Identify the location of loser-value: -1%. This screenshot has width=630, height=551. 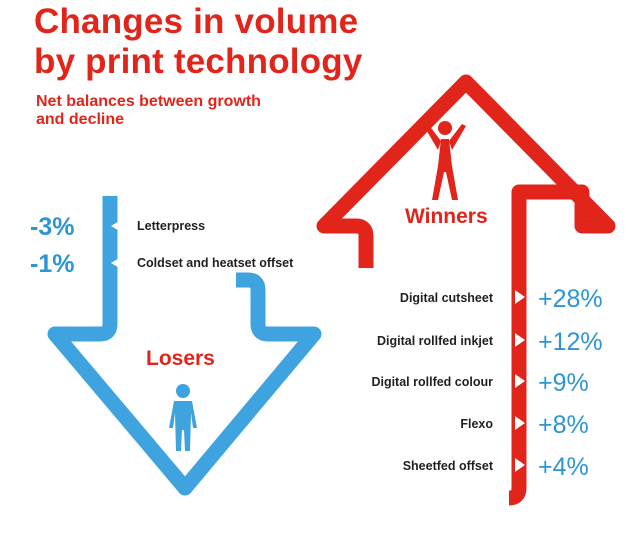
(52, 264).